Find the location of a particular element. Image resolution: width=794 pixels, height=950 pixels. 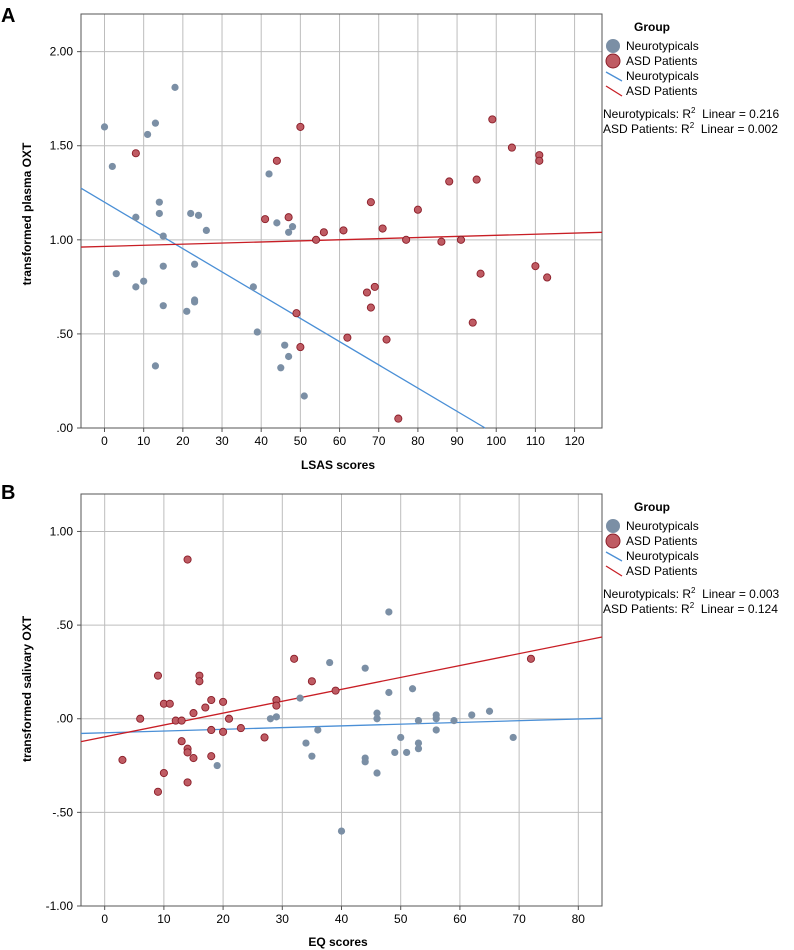

panel-b-x-axis-label: EQ scores is located at coordinates (338, 942).